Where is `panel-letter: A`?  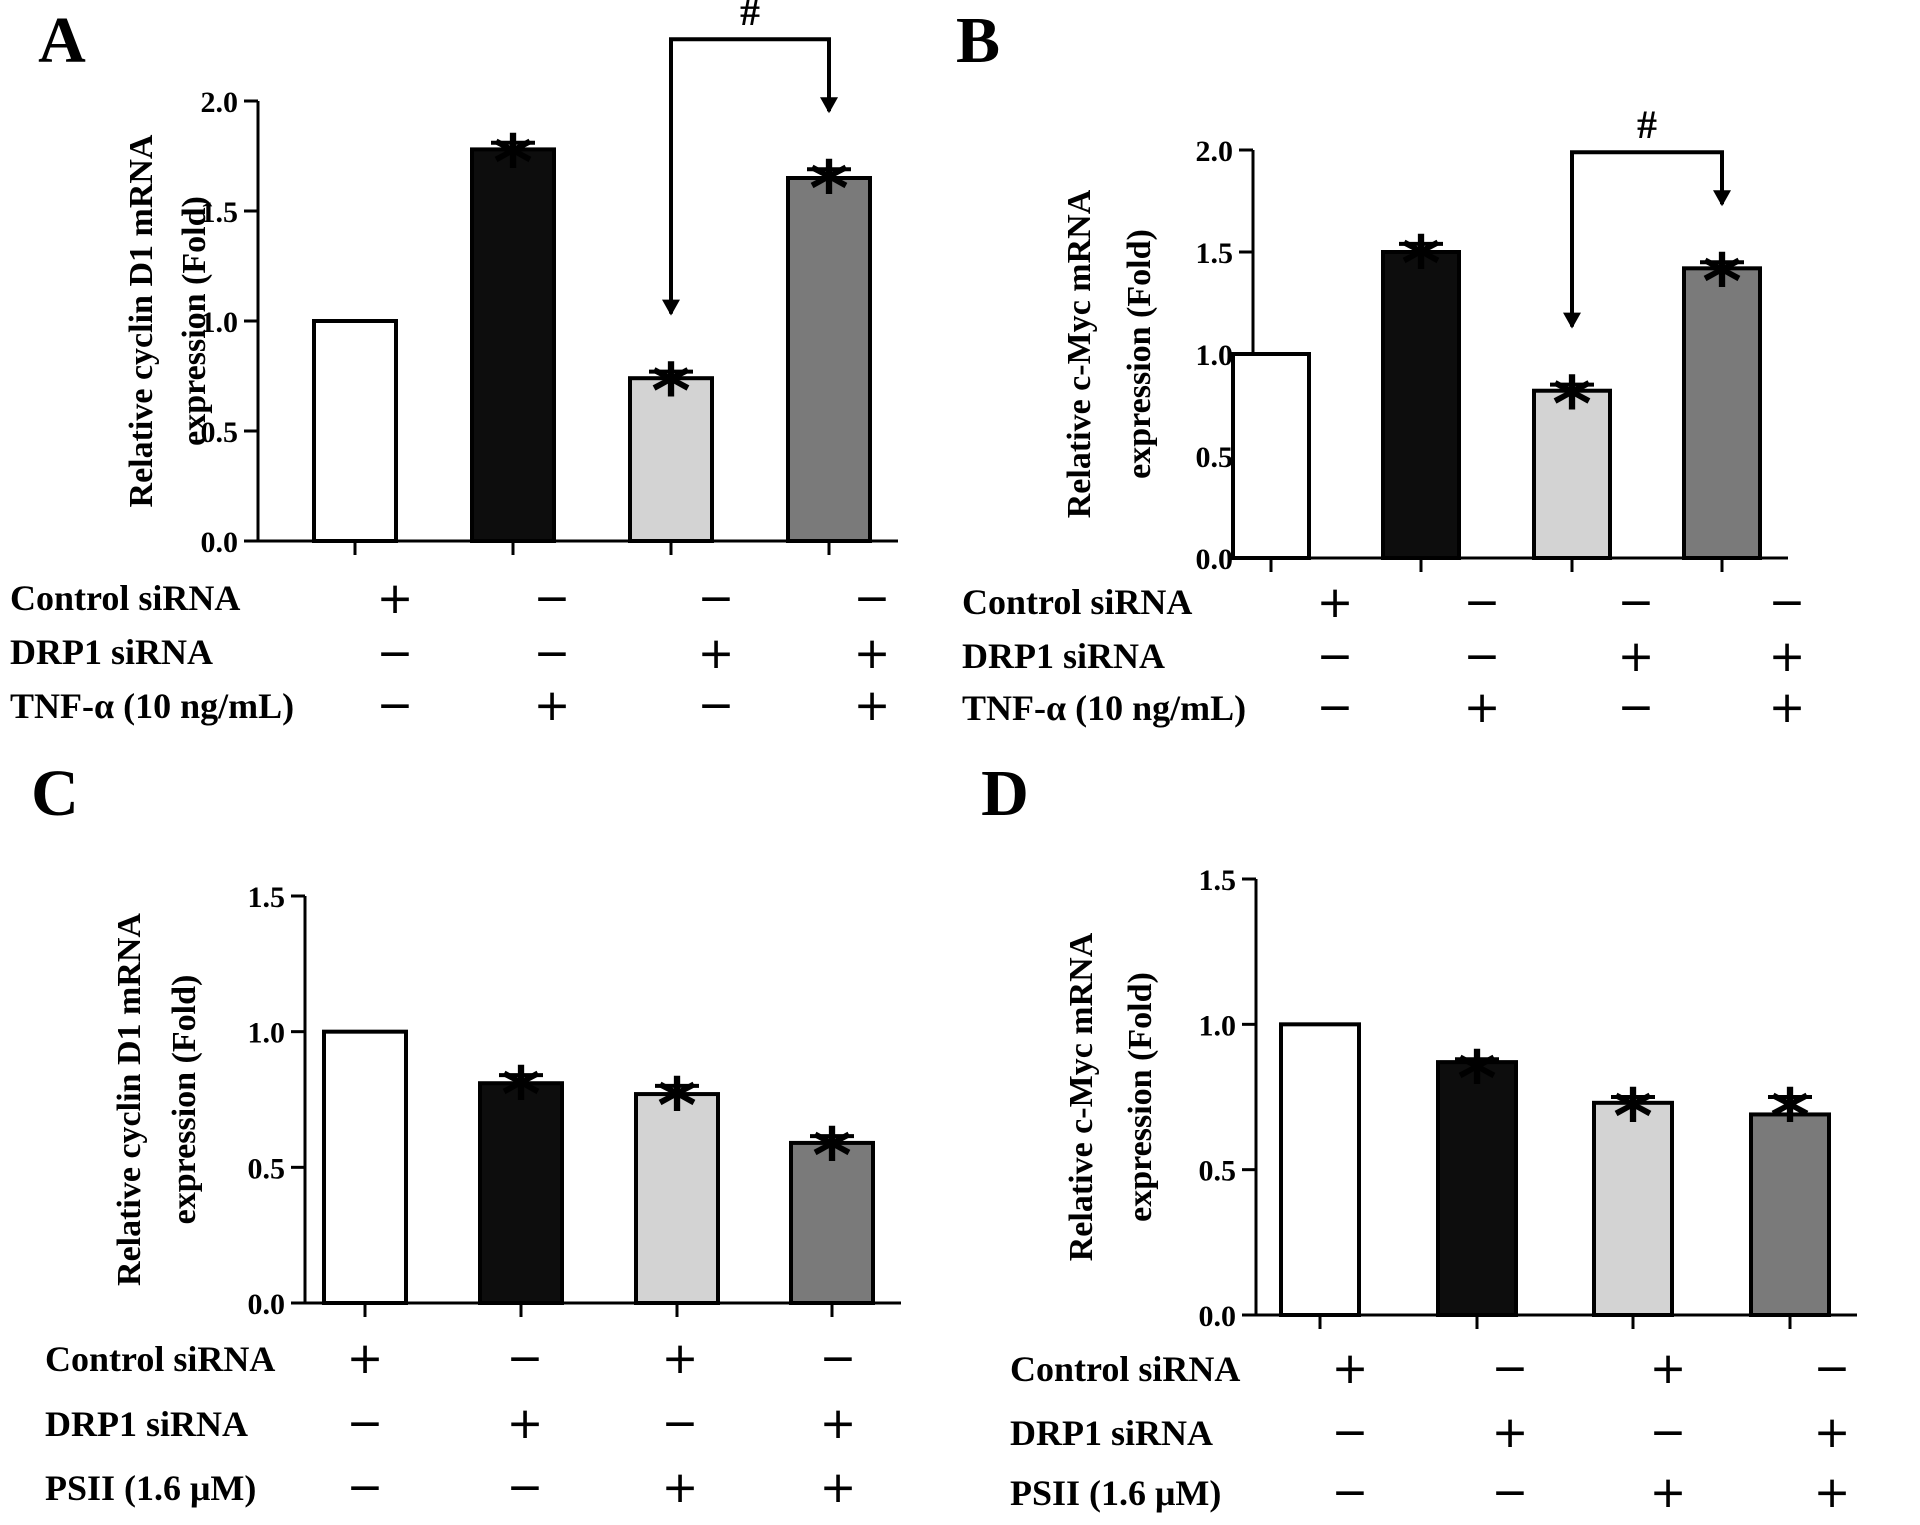
panel-letter: A is located at coordinates (62, 40).